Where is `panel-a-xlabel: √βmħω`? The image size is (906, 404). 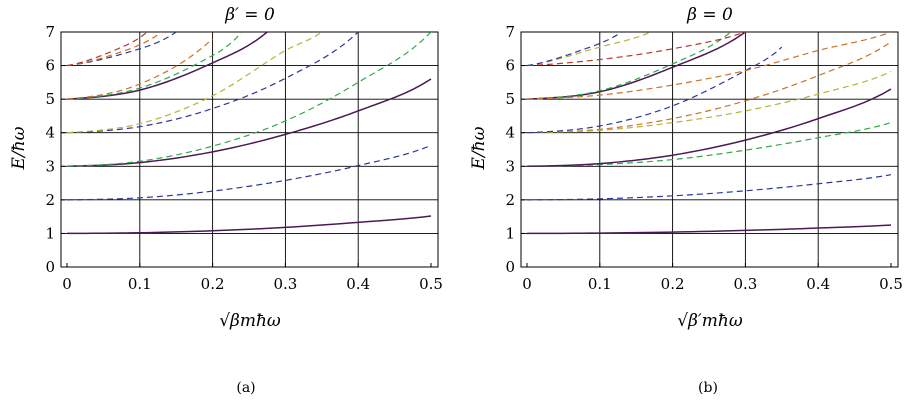 panel-a-xlabel: √βmħω is located at coordinates (250, 321).